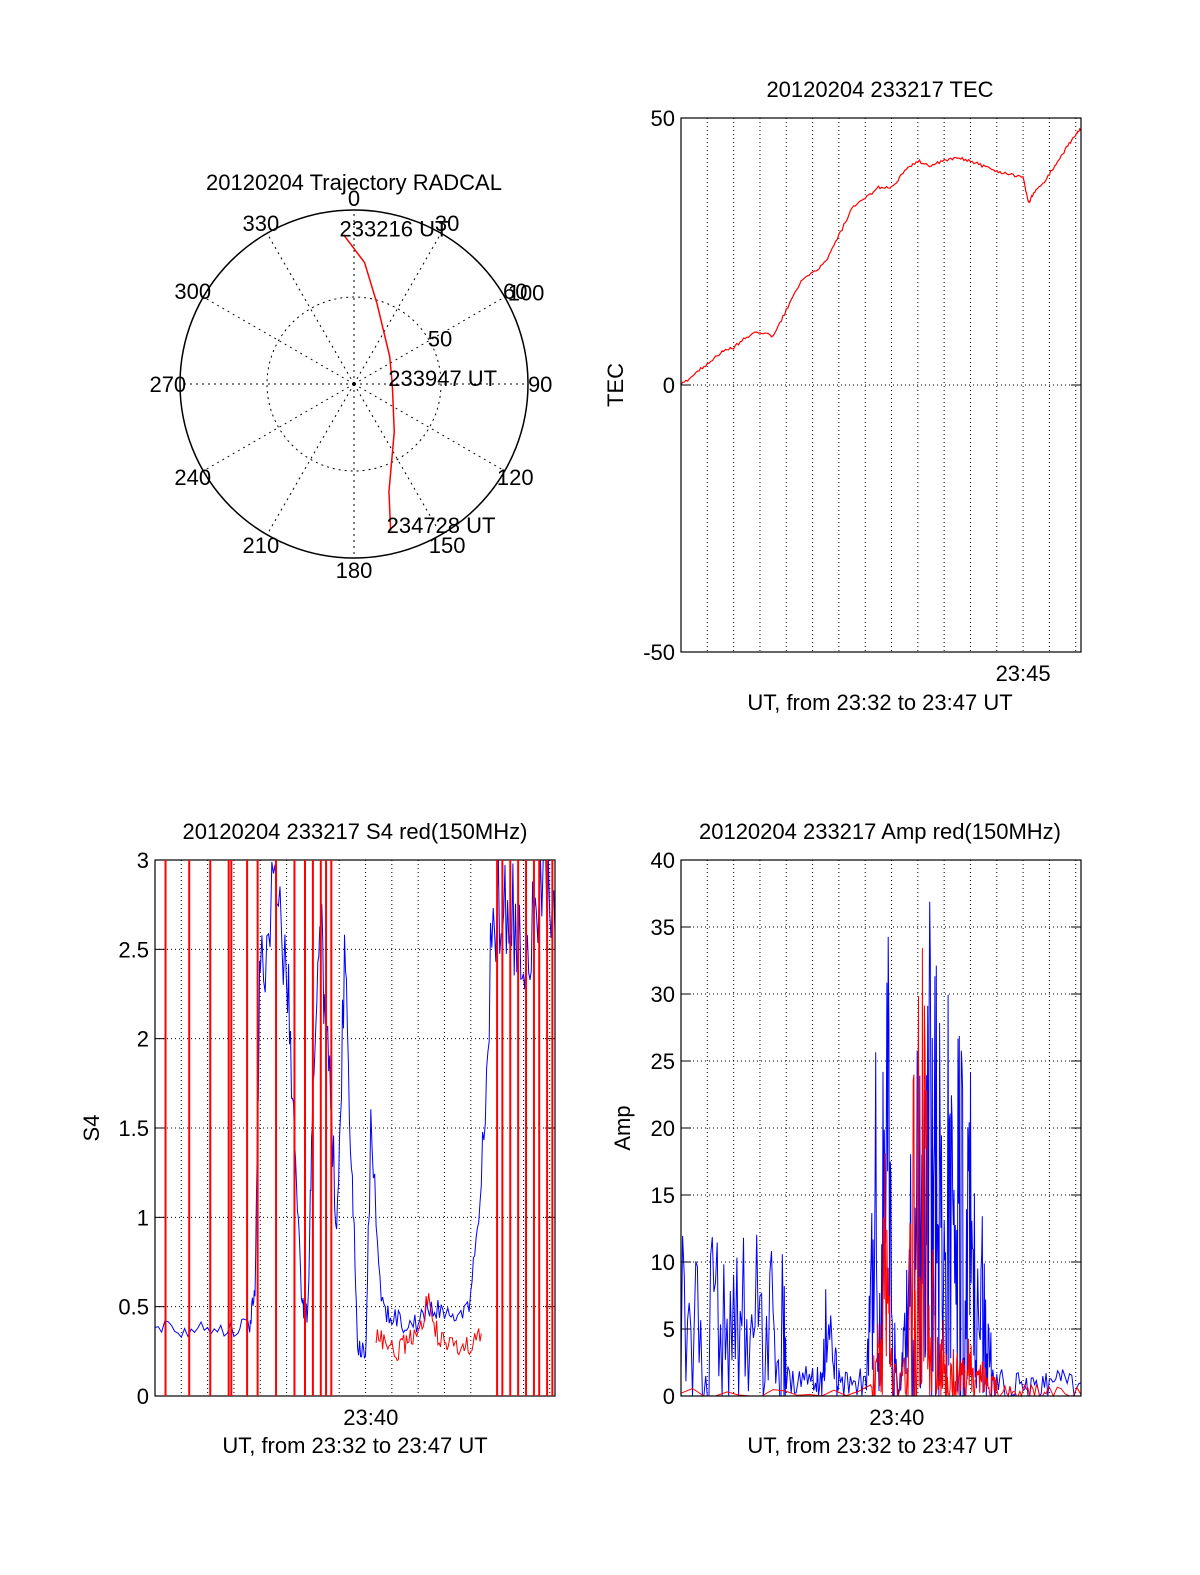  What do you see at coordinates (615, 385) in the screenshot?
I see `tec-ylabel: TEC` at bounding box center [615, 385].